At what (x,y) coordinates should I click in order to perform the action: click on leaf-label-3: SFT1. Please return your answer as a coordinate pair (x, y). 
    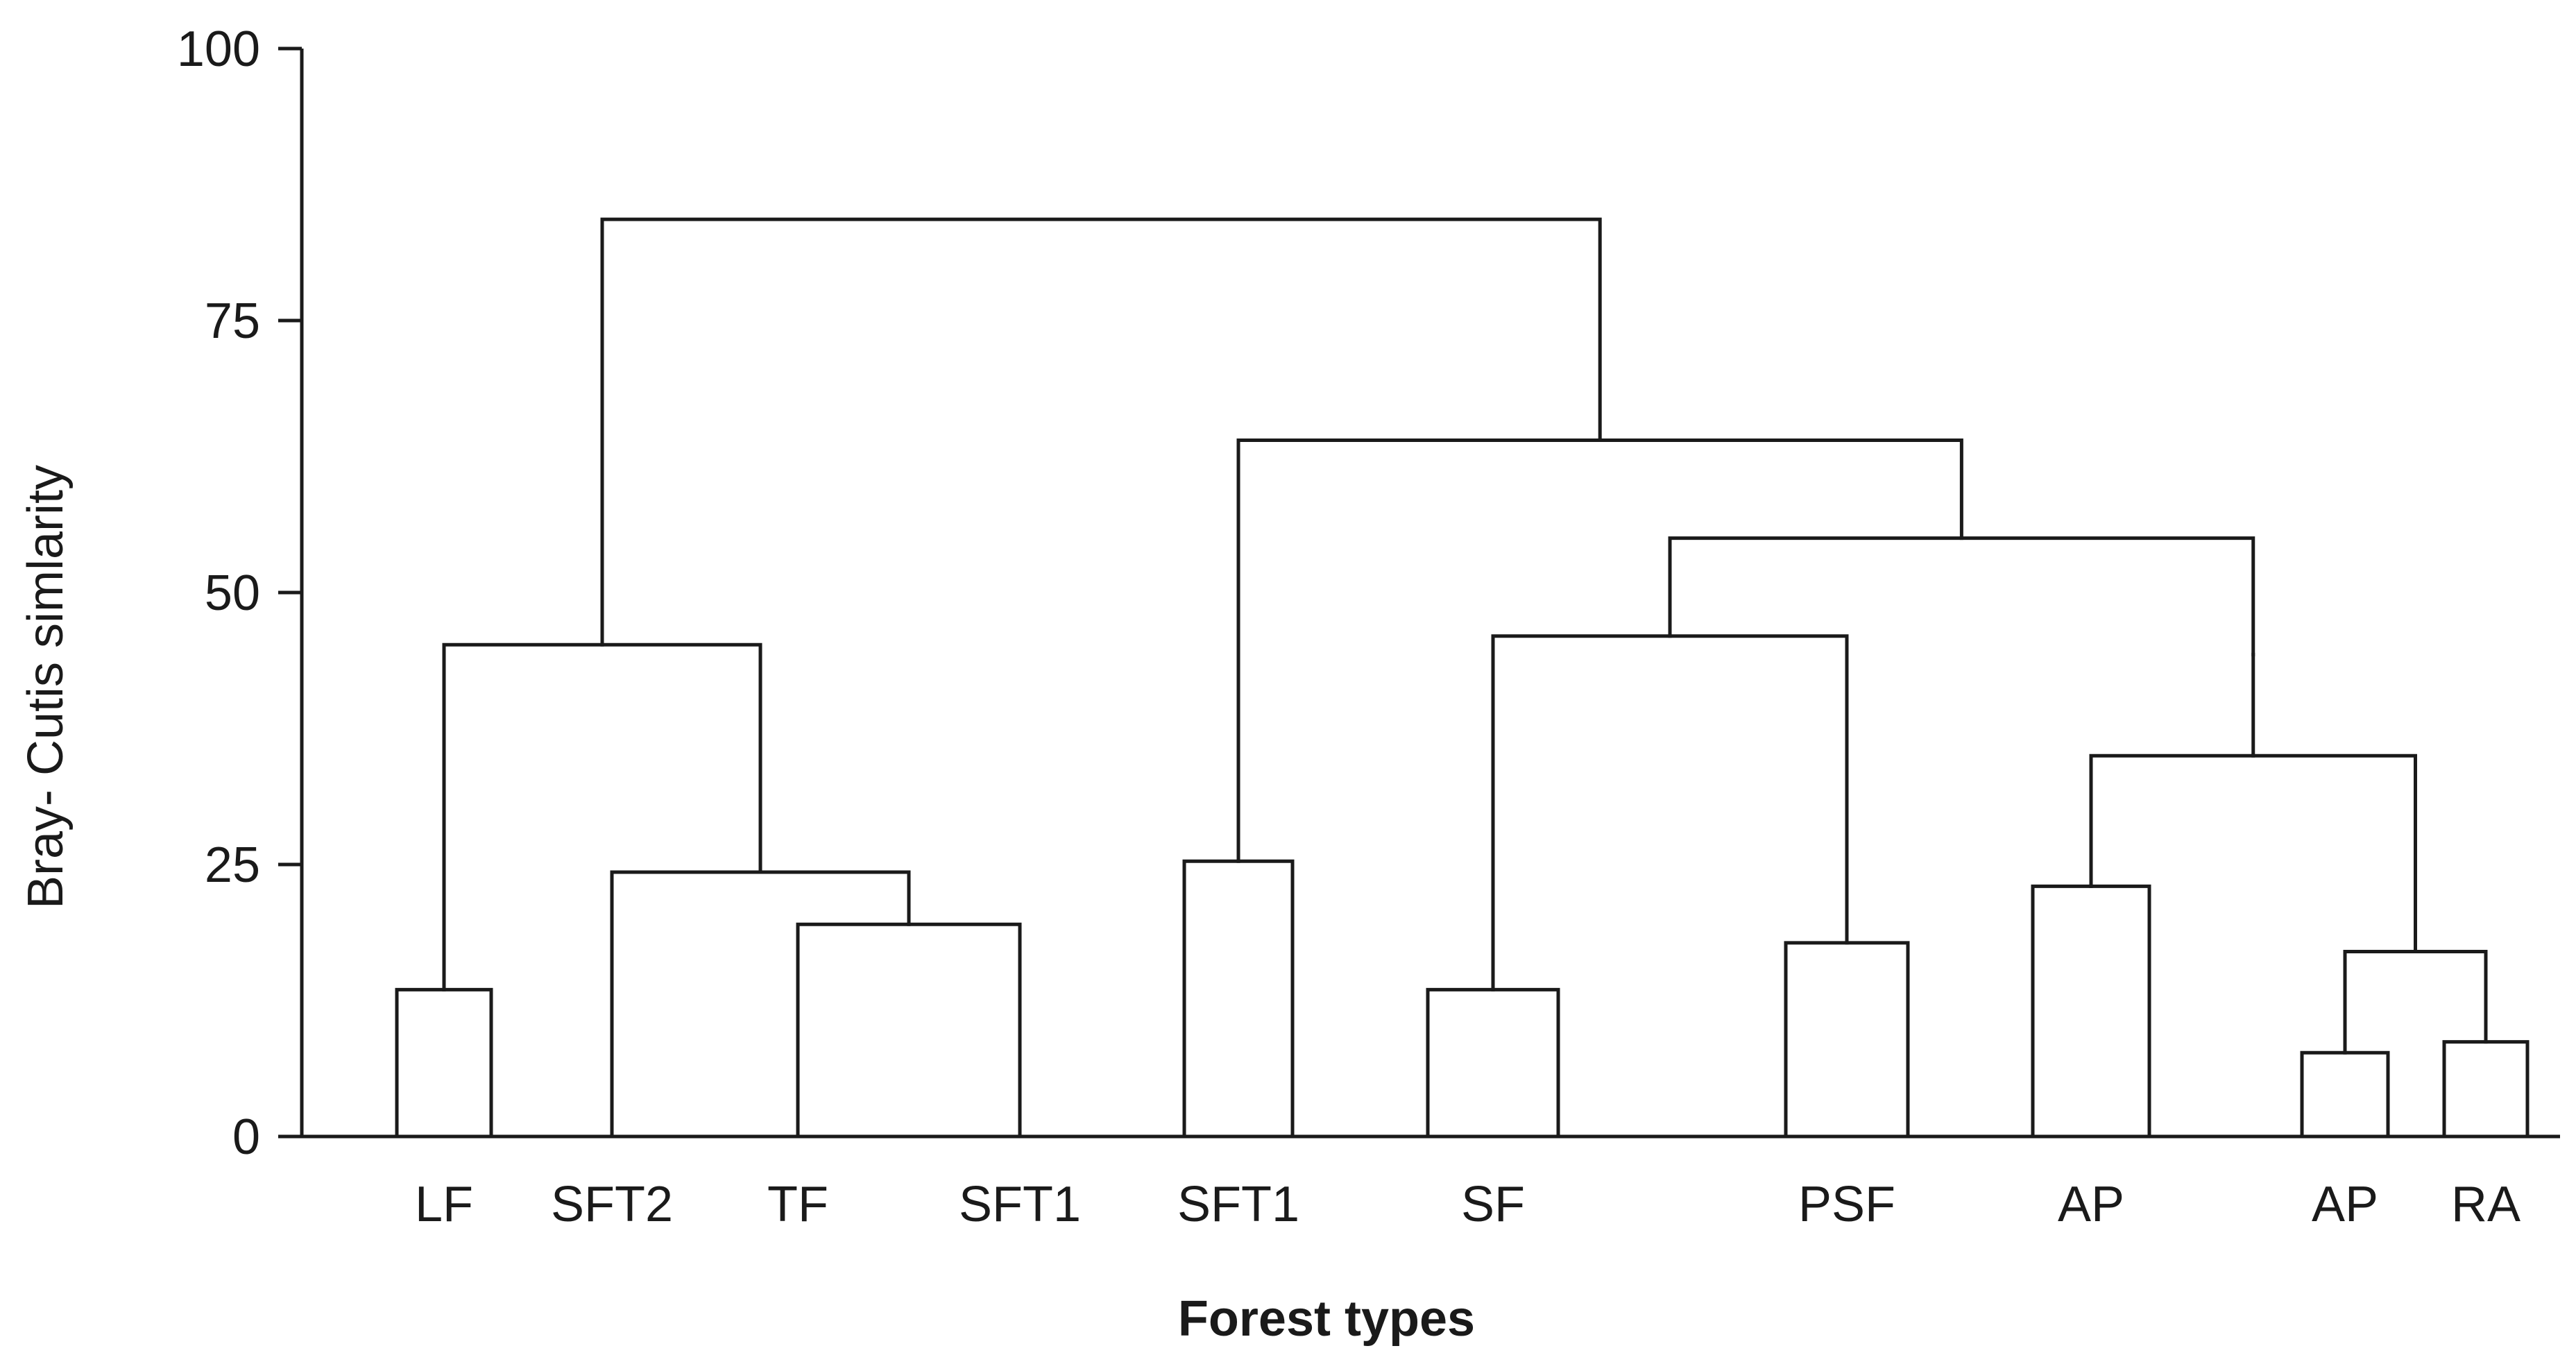
    Looking at the image, I should click on (1020, 1204).